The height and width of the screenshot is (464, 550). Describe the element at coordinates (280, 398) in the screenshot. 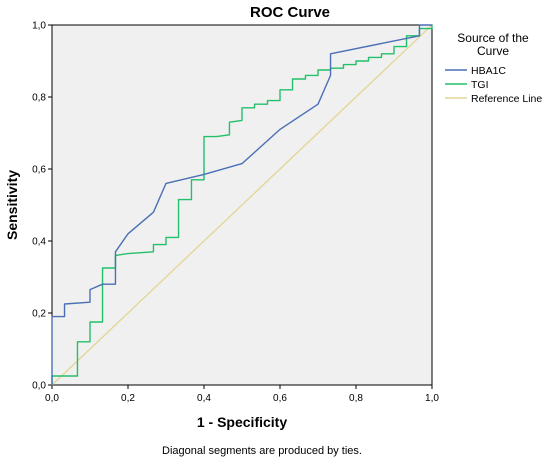

I see `x-tick-label: 0,6` at that location.